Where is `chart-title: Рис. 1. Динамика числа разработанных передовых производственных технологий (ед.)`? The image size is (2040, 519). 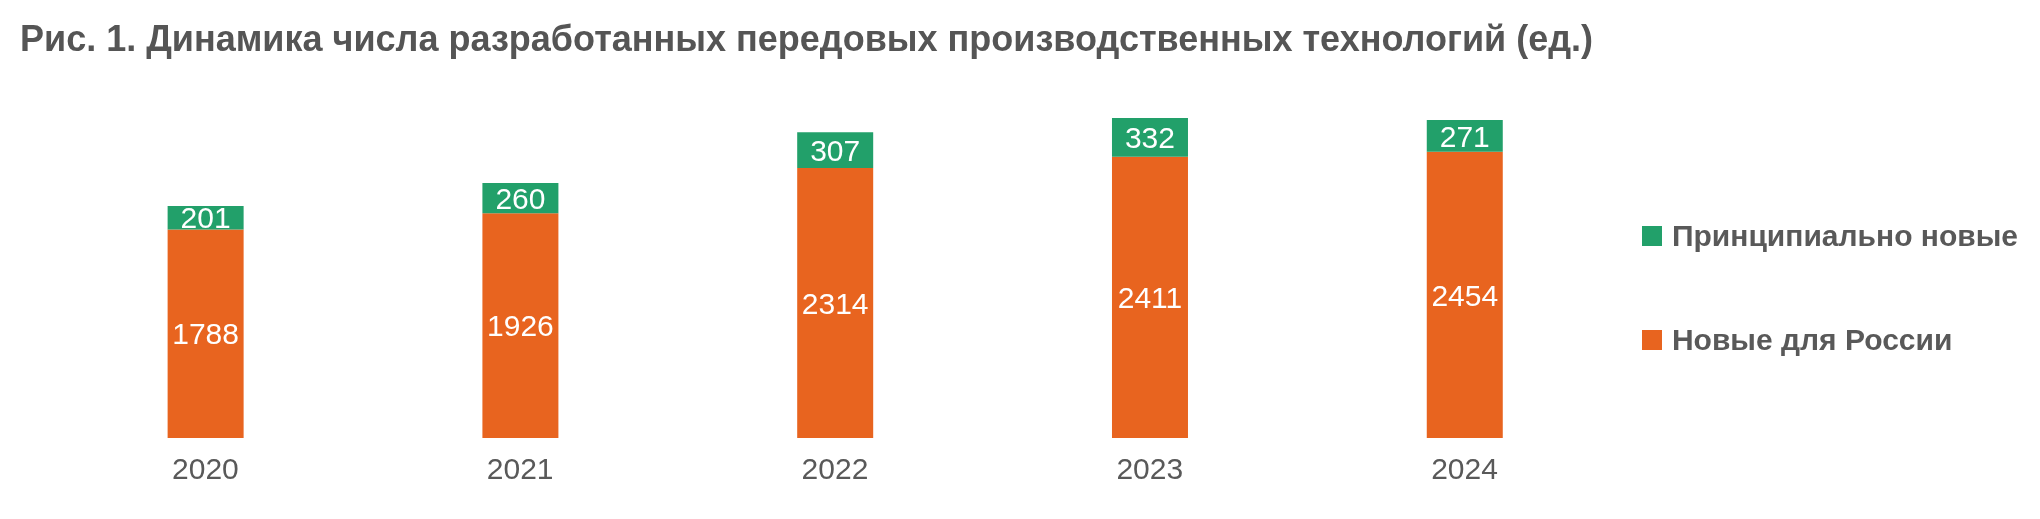 chart-title: Рис. 1. Динамика числа разработанных передовых производственных технологий (ед.) is located at coordinates (806, 39).